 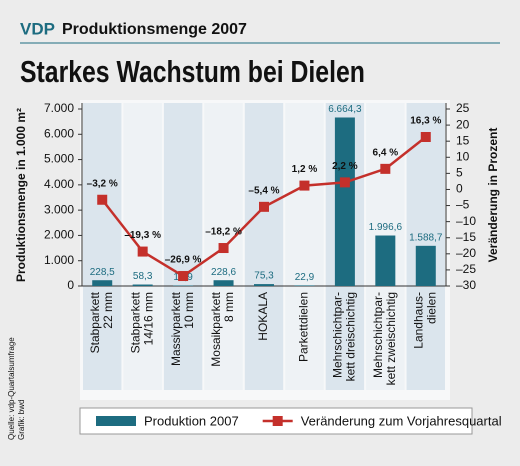 What do you see at coordinates (263, 316) in the screenshot?
I see `x-tick-label: HOKALA` at bounding box center [263, 316].